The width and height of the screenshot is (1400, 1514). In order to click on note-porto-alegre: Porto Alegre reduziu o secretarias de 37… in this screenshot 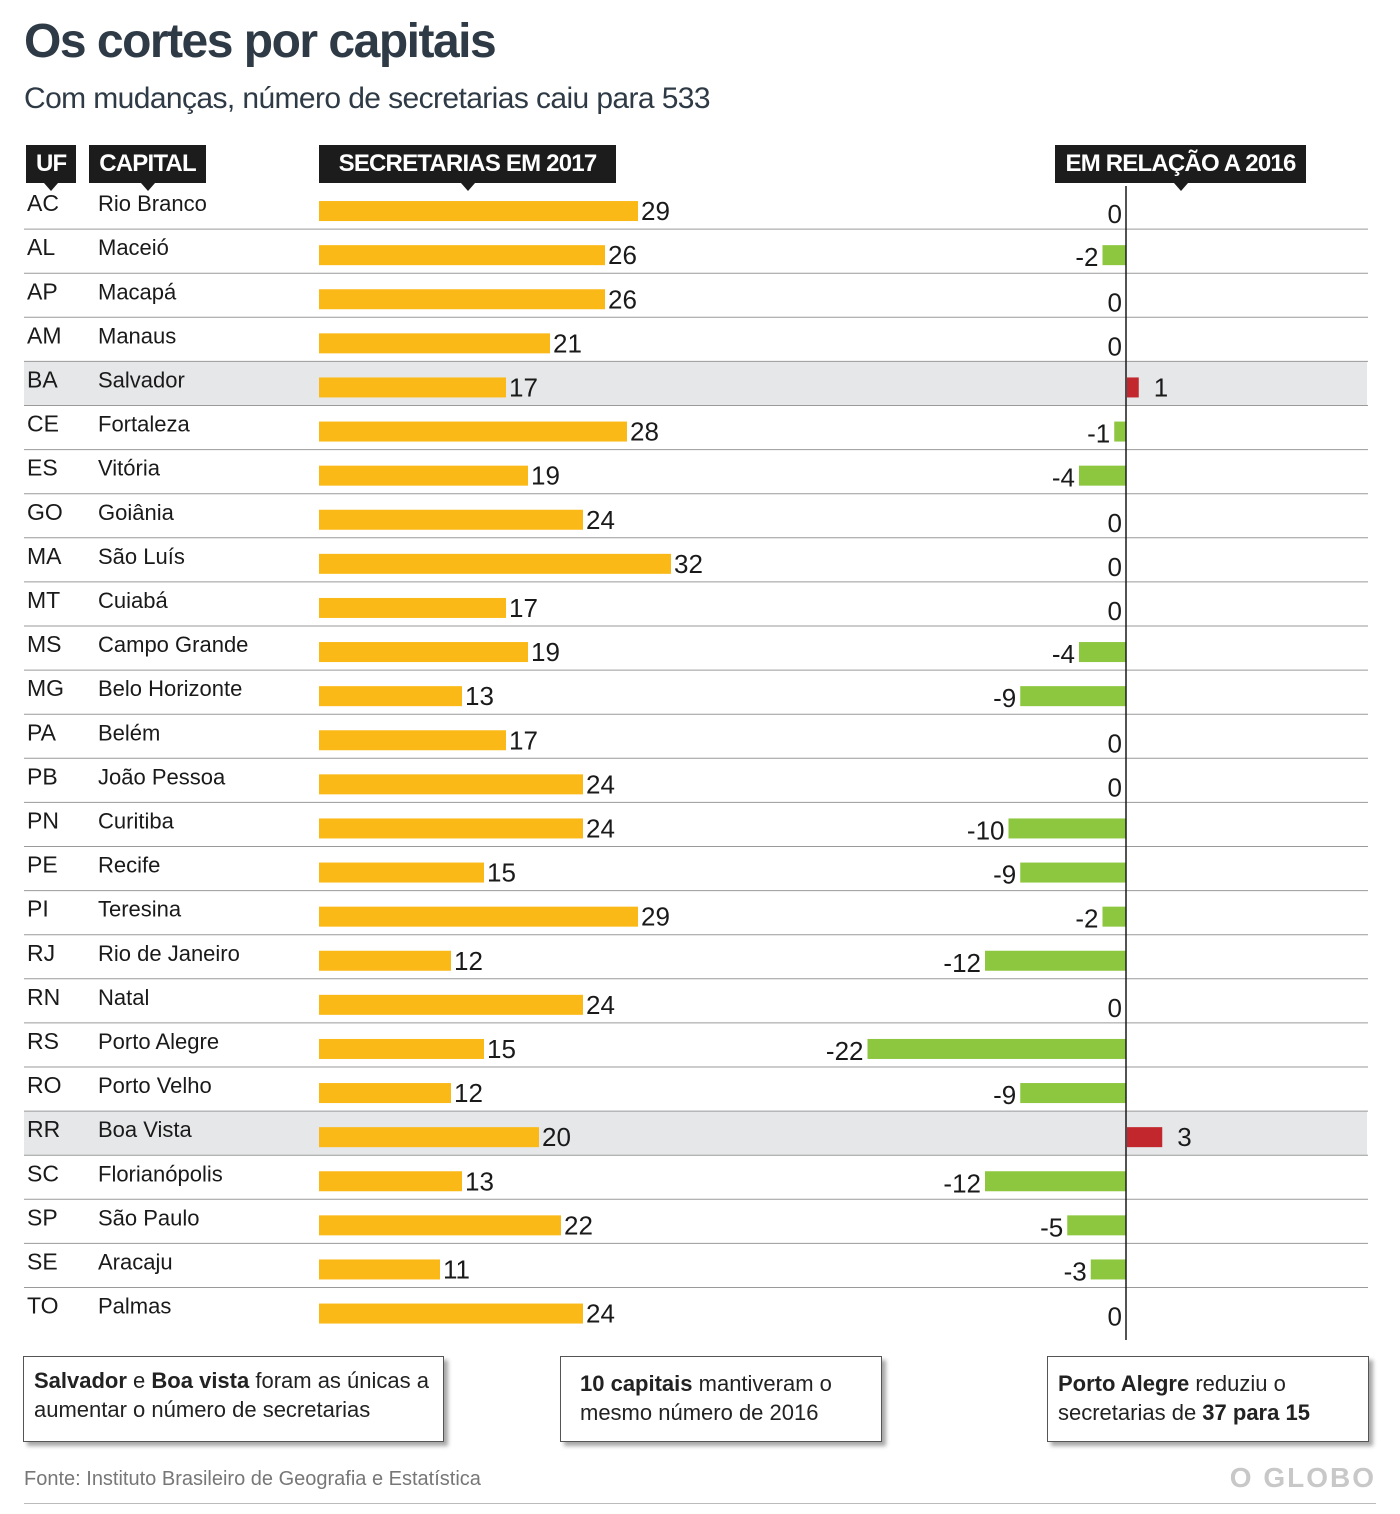, I will do `click(1208, 1399)`.